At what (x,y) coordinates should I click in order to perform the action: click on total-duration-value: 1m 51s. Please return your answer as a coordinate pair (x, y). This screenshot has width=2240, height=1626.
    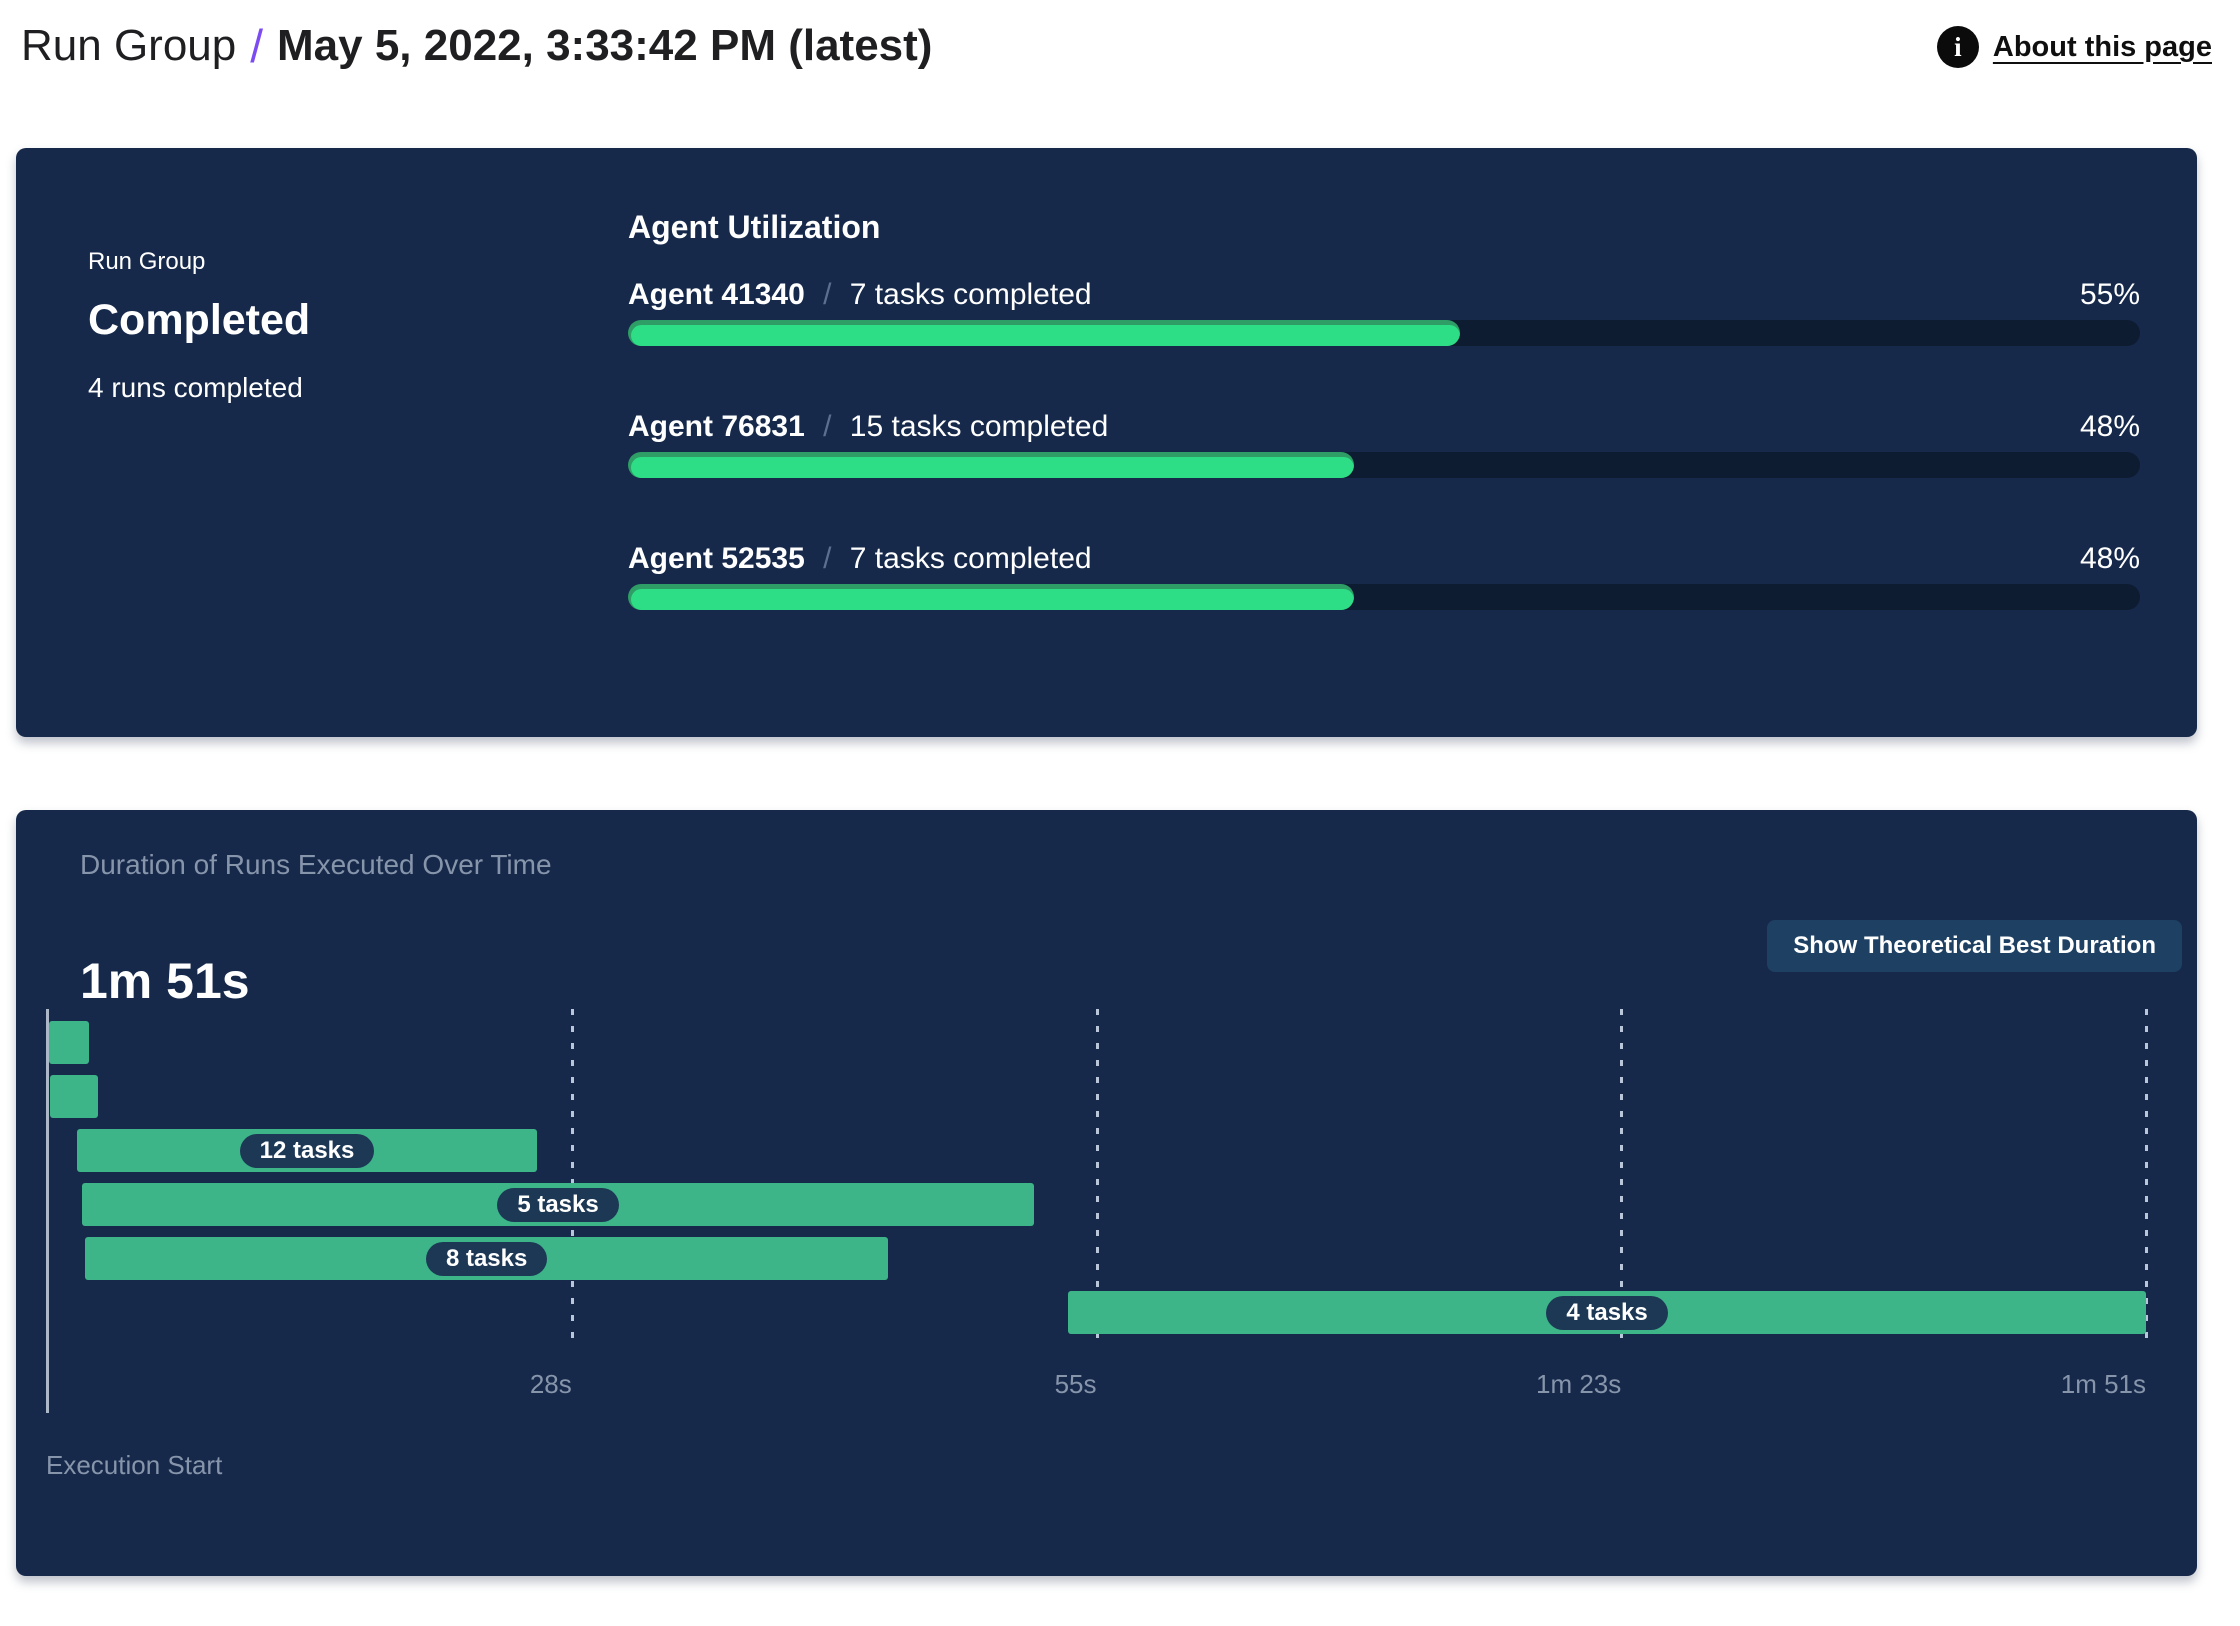
    Looking at the image, I should click on (165, 981).